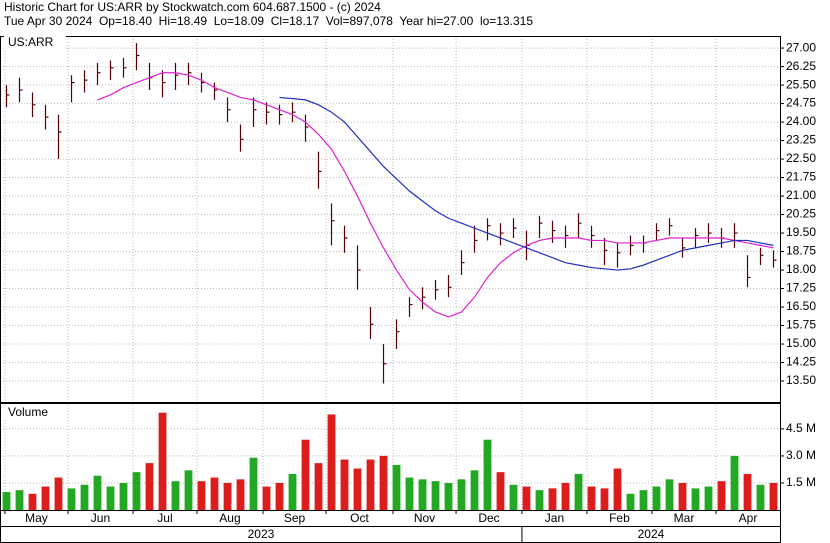 The height and width of the screenshot is (543, 830). Describe the element at coordinates (295, 518) in the screenshot. I see `x-tick-label: Sep` at that location.